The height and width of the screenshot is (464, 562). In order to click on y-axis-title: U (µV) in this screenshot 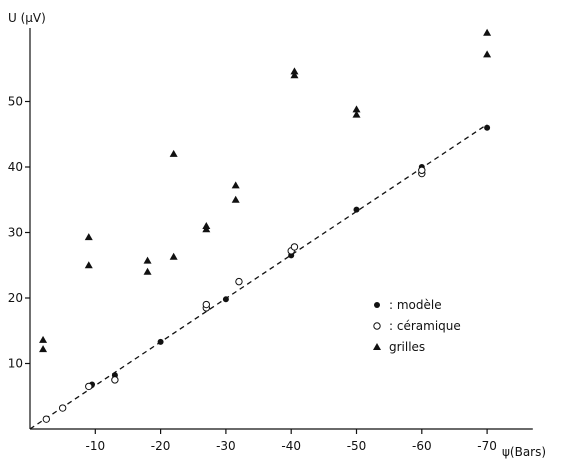, I will do `click(27, 18)`.